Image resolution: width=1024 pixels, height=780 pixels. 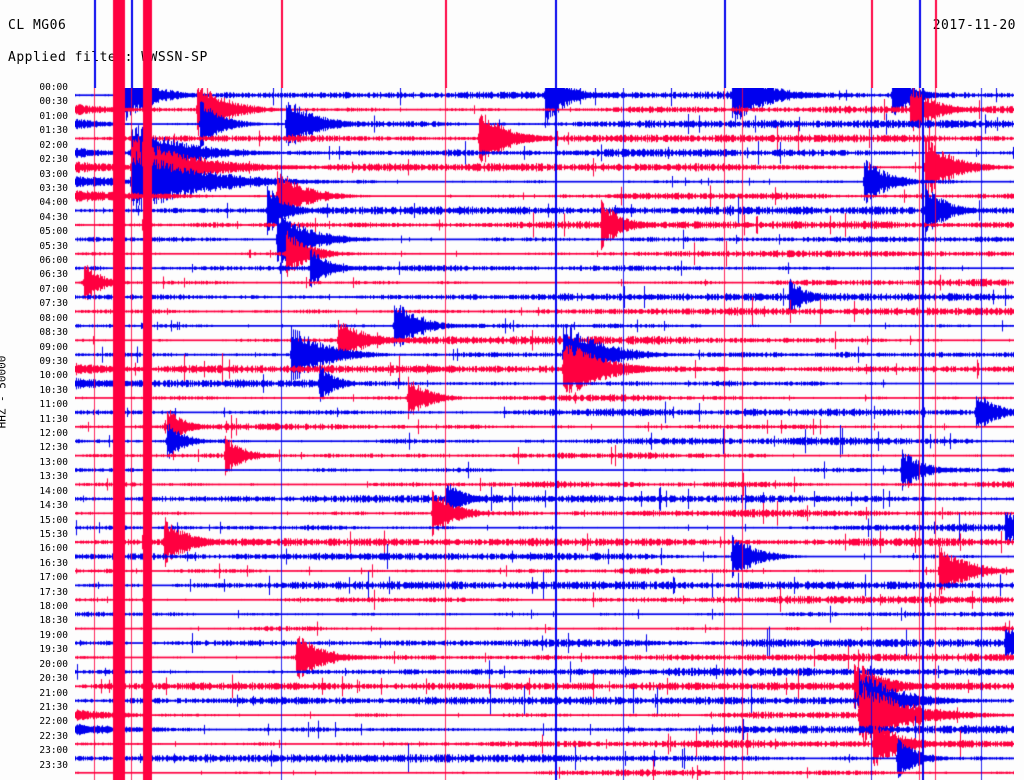 I want to click on time-label: 08:00, so click(x=53, y=318).